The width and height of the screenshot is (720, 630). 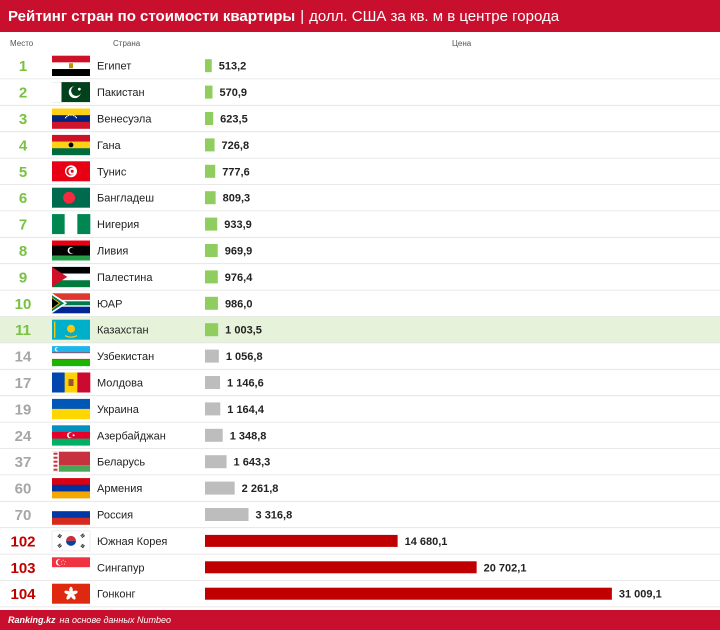 I want to click on table-row: 11 Казахстан 1 003,5, so click(x=360, y=329).